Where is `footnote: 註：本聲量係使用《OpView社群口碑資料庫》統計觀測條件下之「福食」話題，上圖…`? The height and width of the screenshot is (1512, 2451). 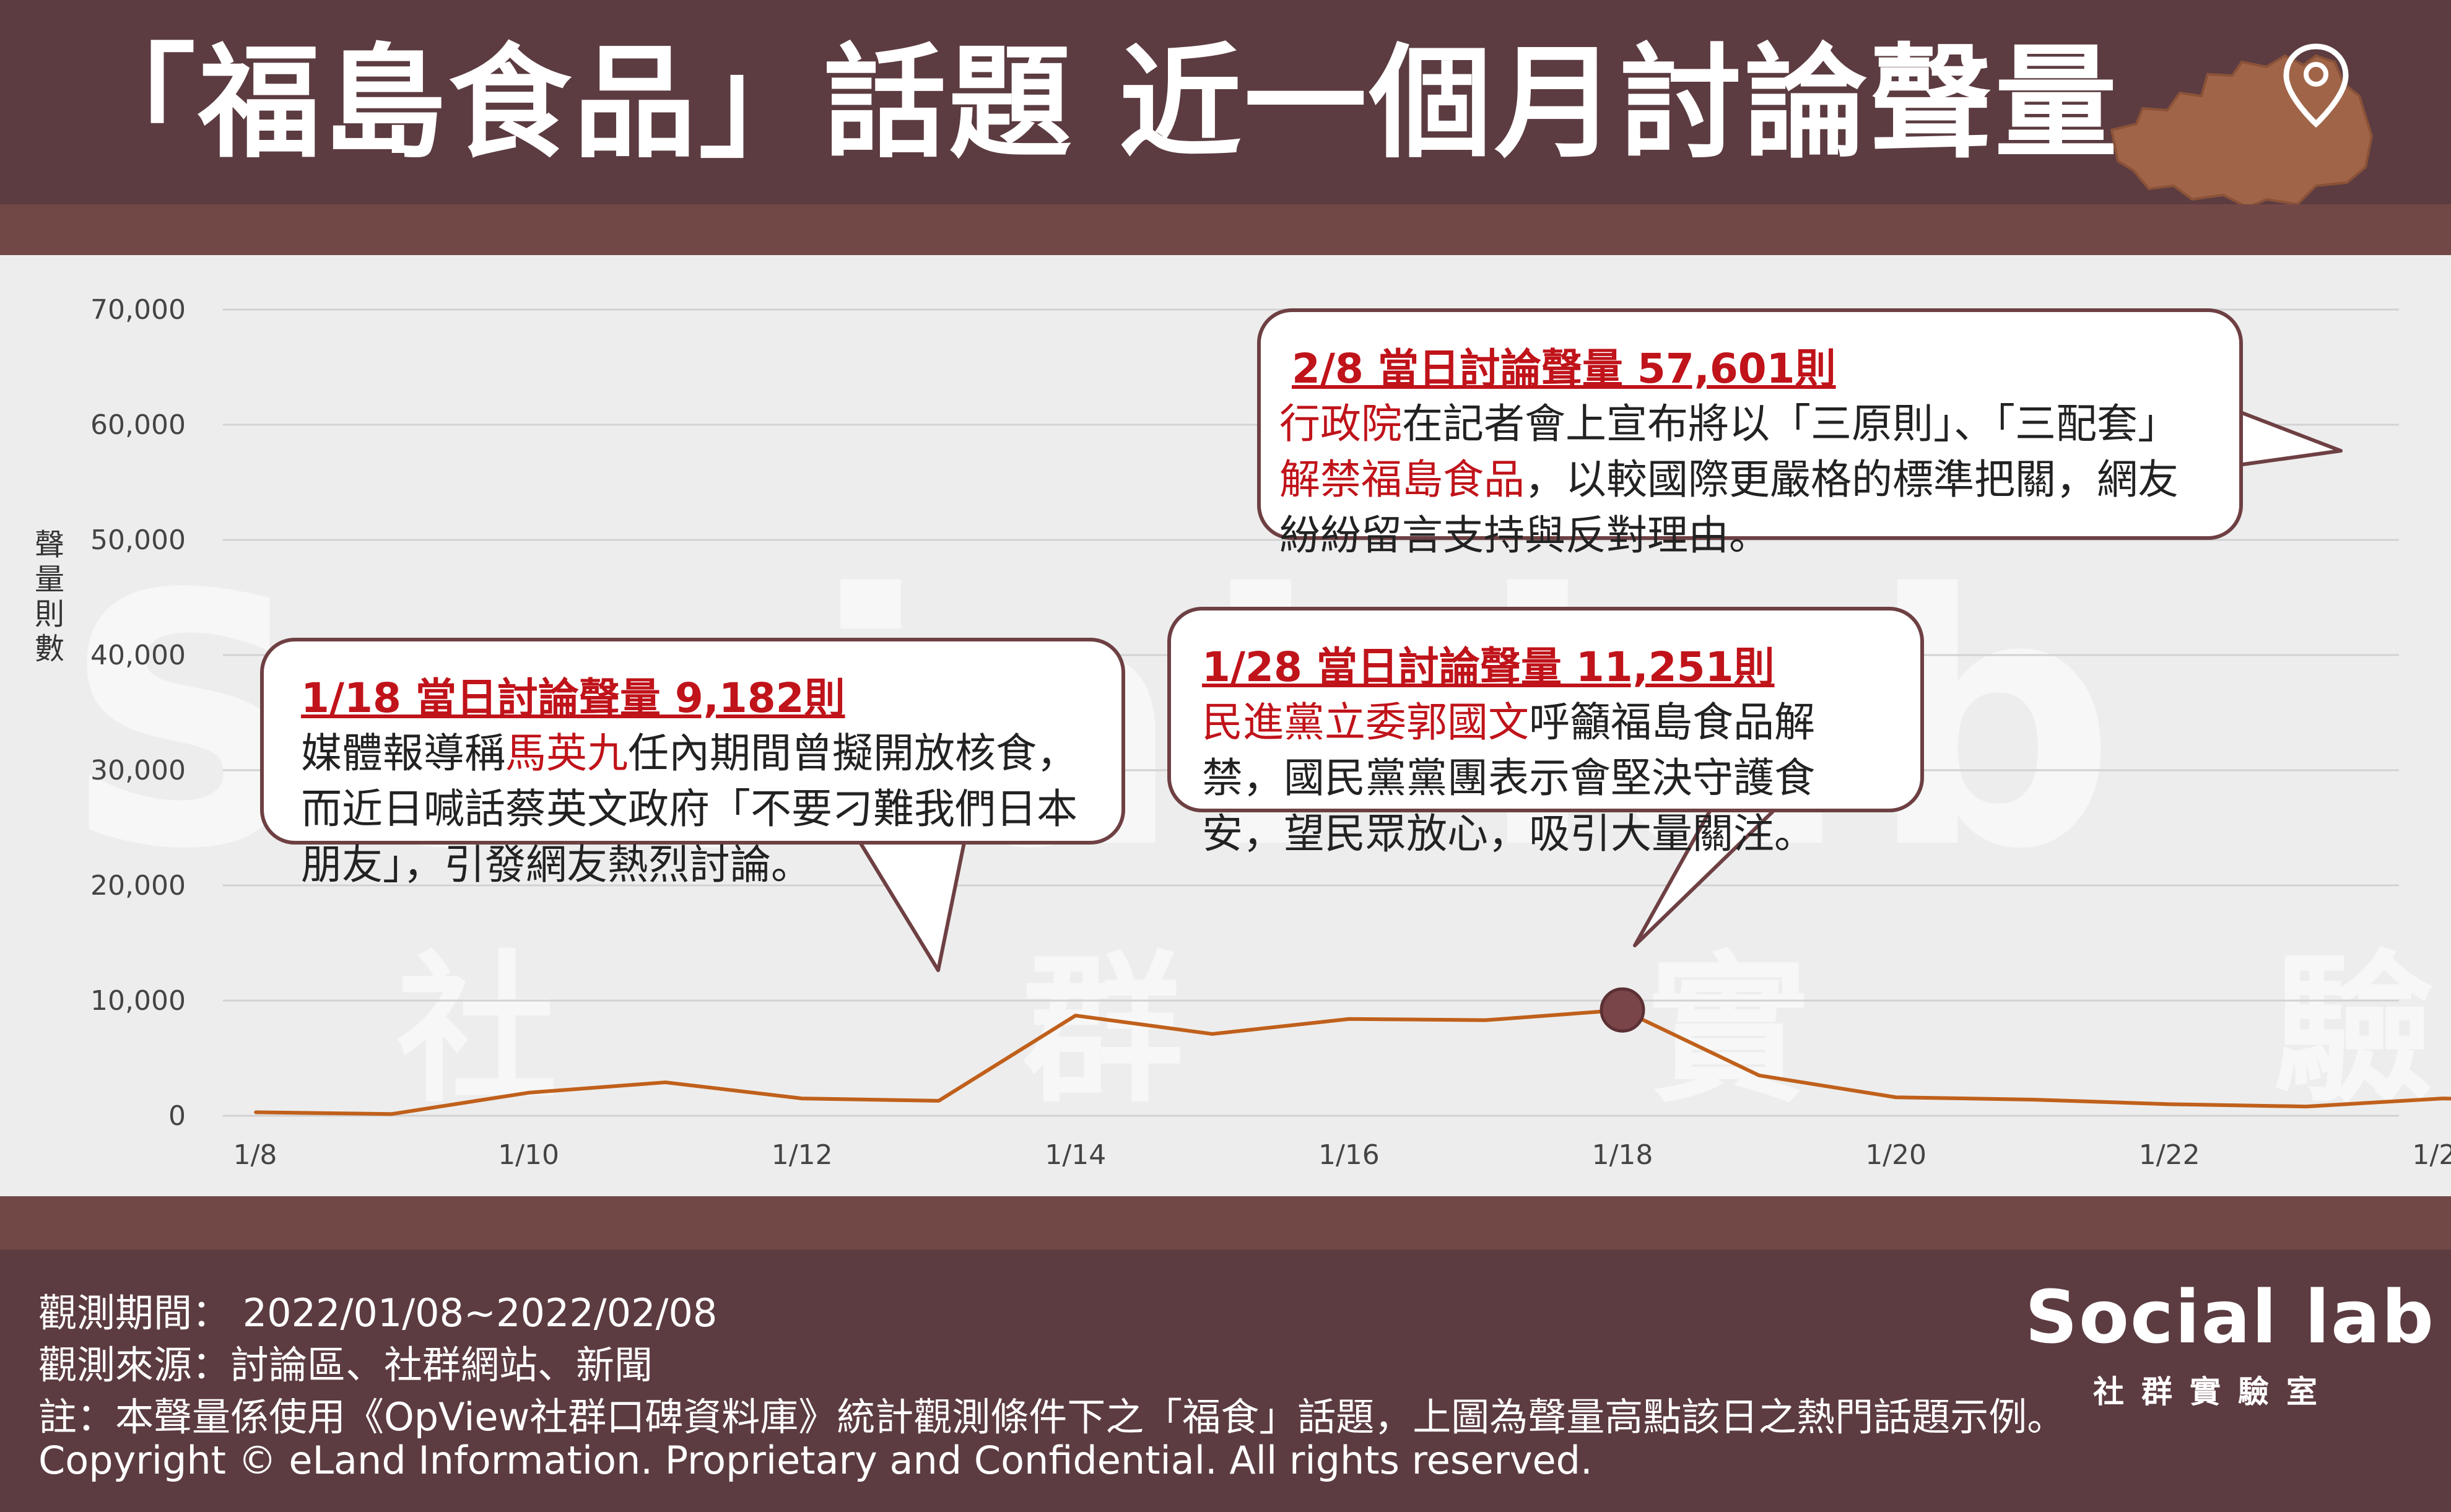
footnote: 註：本聲量係使用《OpView社群口碑資料庫》統計觀測條件下之「福食」話題，上圖… is located at coordinates (1052, 1417).